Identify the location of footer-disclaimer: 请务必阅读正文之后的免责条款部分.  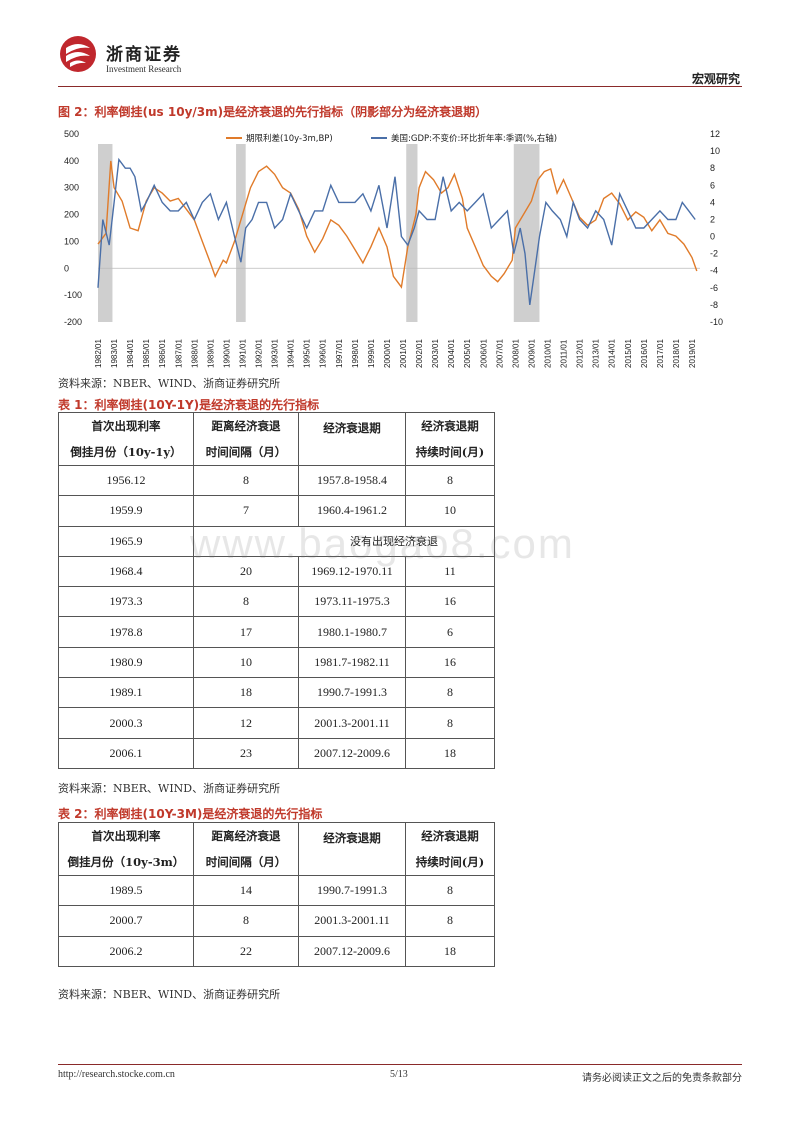
(662, 1078).